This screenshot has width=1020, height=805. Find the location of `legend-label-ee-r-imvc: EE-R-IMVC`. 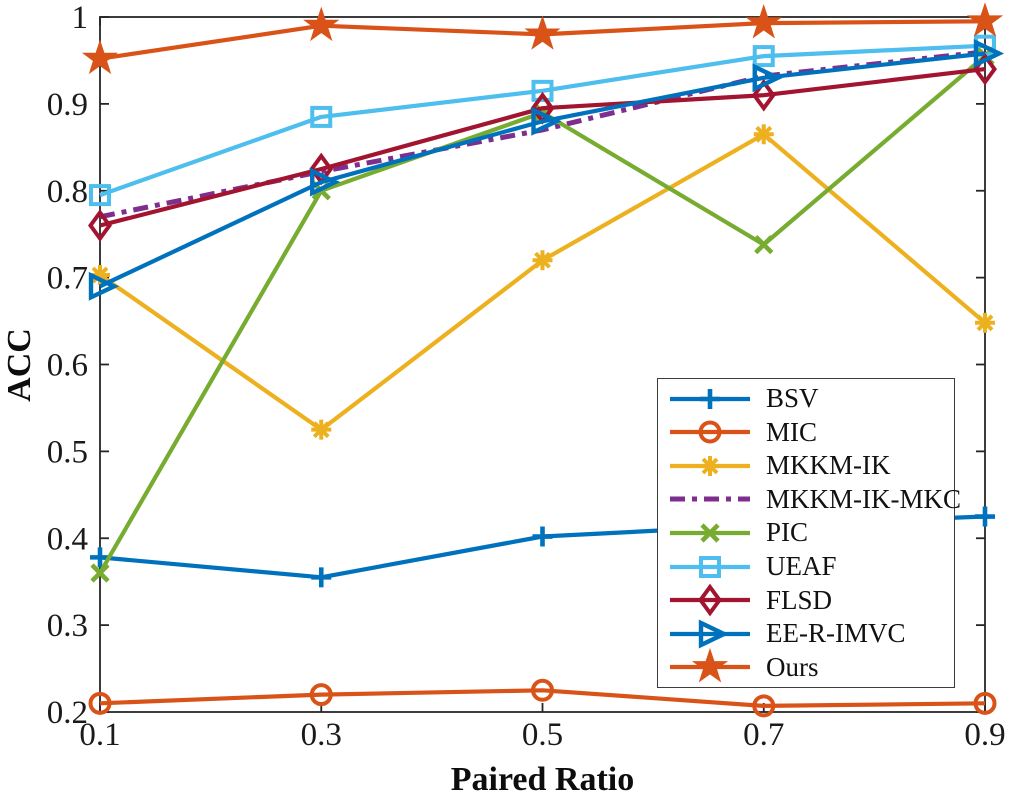

legend-label-ee-r-imvc: EE-R-IMVC is located at coordinates (836, 633).